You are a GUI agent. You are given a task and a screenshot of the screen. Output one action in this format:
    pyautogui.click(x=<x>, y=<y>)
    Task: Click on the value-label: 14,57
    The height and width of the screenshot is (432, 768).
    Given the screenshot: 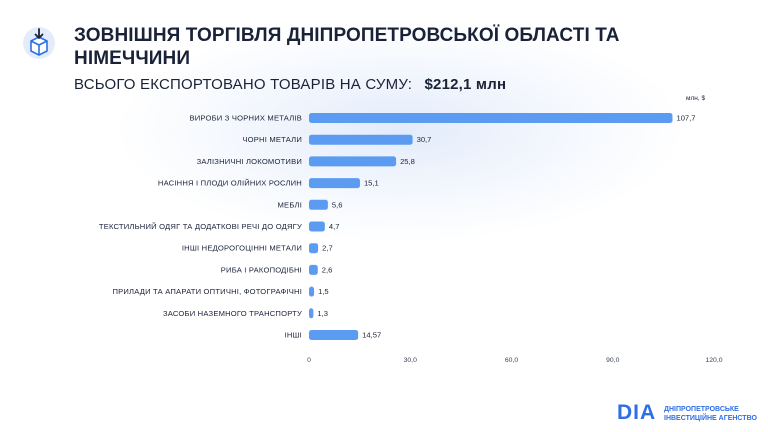 What is the action you would take?
    pyautogui.click(x=371, y=335)
    